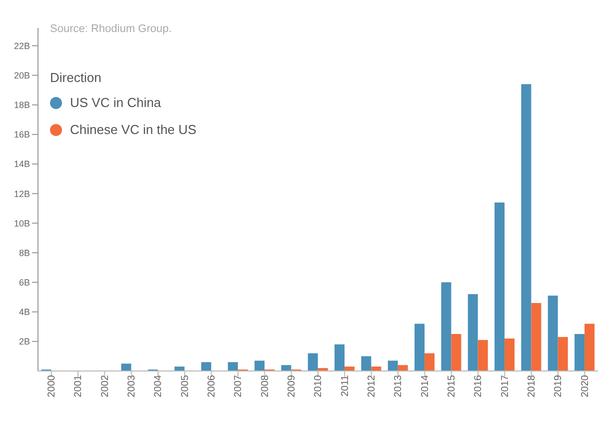  I want to click on y-tick-label: 10B, so click(22, 223).